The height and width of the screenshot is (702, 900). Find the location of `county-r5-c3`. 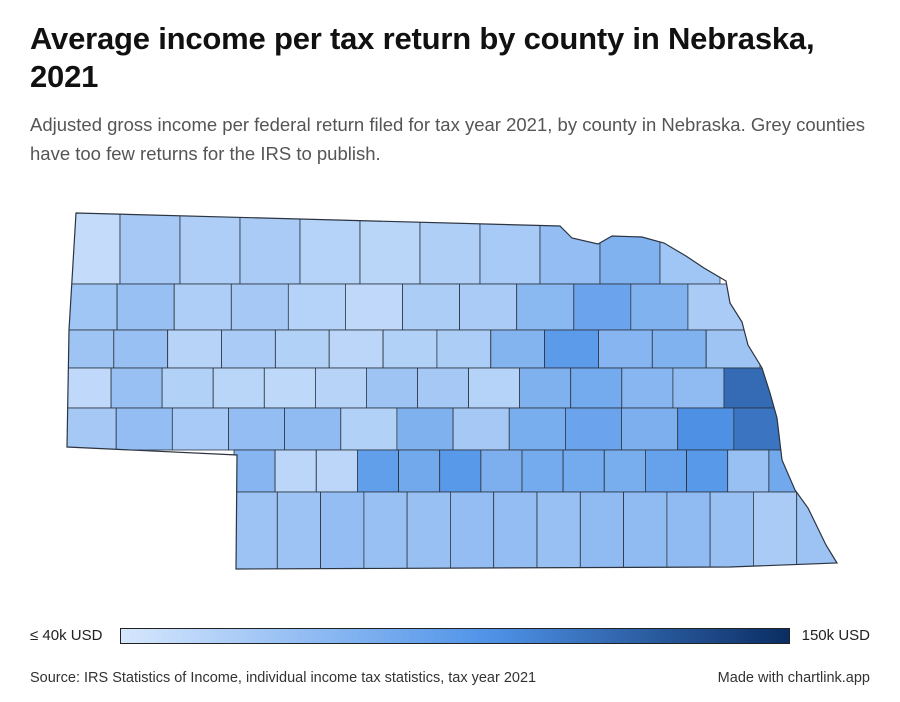

county-r5-c3 is located at coordinates (200, 429).